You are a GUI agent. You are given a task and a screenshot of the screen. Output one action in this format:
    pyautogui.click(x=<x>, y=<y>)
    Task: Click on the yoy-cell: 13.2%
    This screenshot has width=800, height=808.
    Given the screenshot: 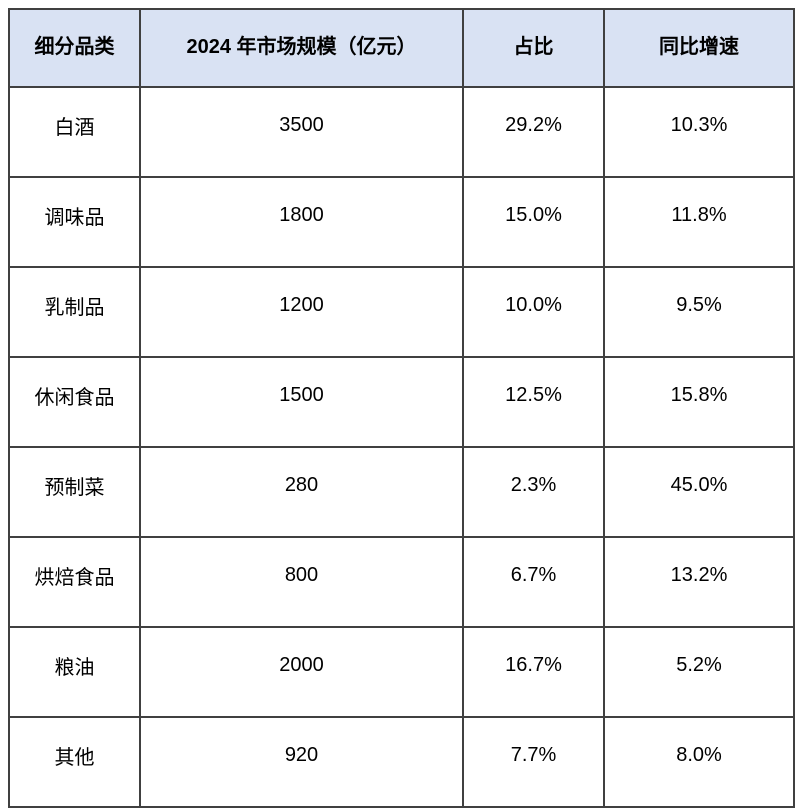 What is the action you would take?
    pyautogui.click(x=699, y=582)
    